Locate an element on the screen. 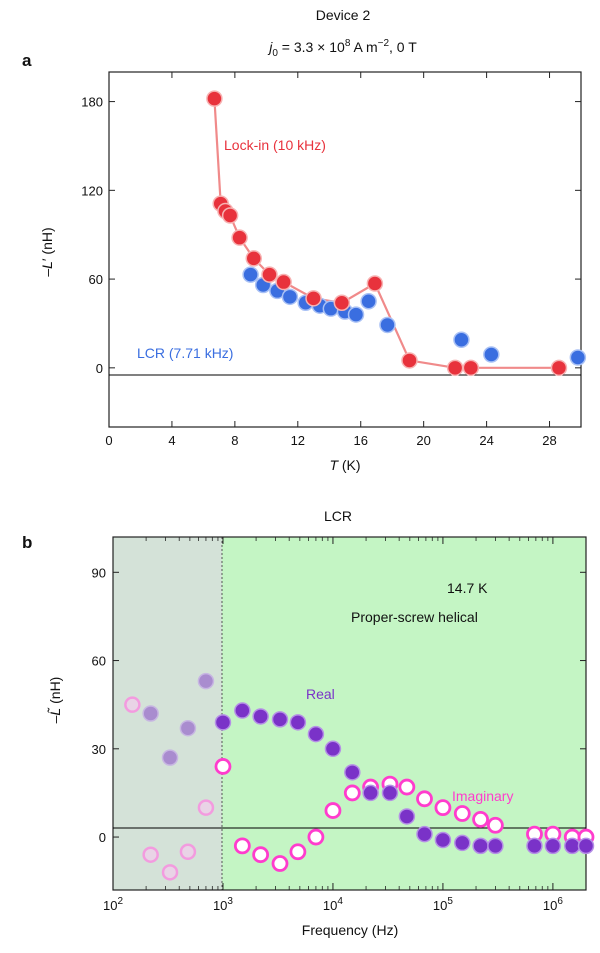 This screenshot has width=600, height=953. panel-a-letter: a is located at coordinates (27, 60).